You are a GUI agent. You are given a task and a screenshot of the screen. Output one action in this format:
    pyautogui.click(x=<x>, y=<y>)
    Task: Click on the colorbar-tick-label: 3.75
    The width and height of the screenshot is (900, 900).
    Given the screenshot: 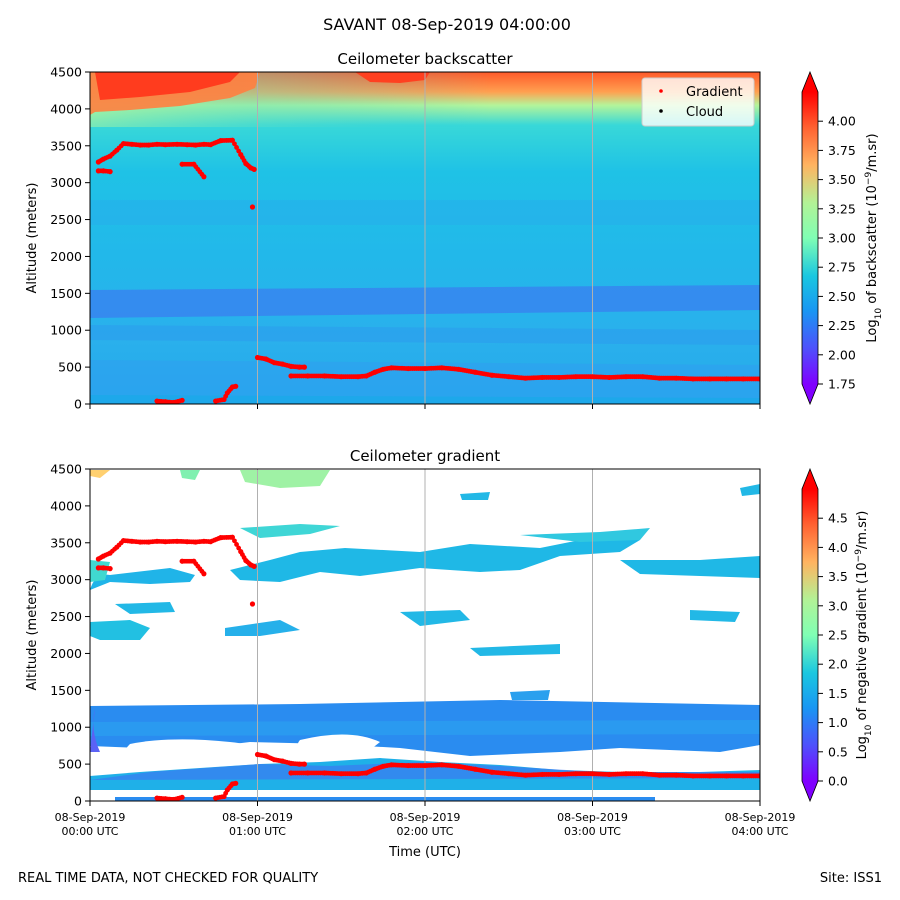 What is the action you would take?
    pyautogui.click(x=842, y=150)
    